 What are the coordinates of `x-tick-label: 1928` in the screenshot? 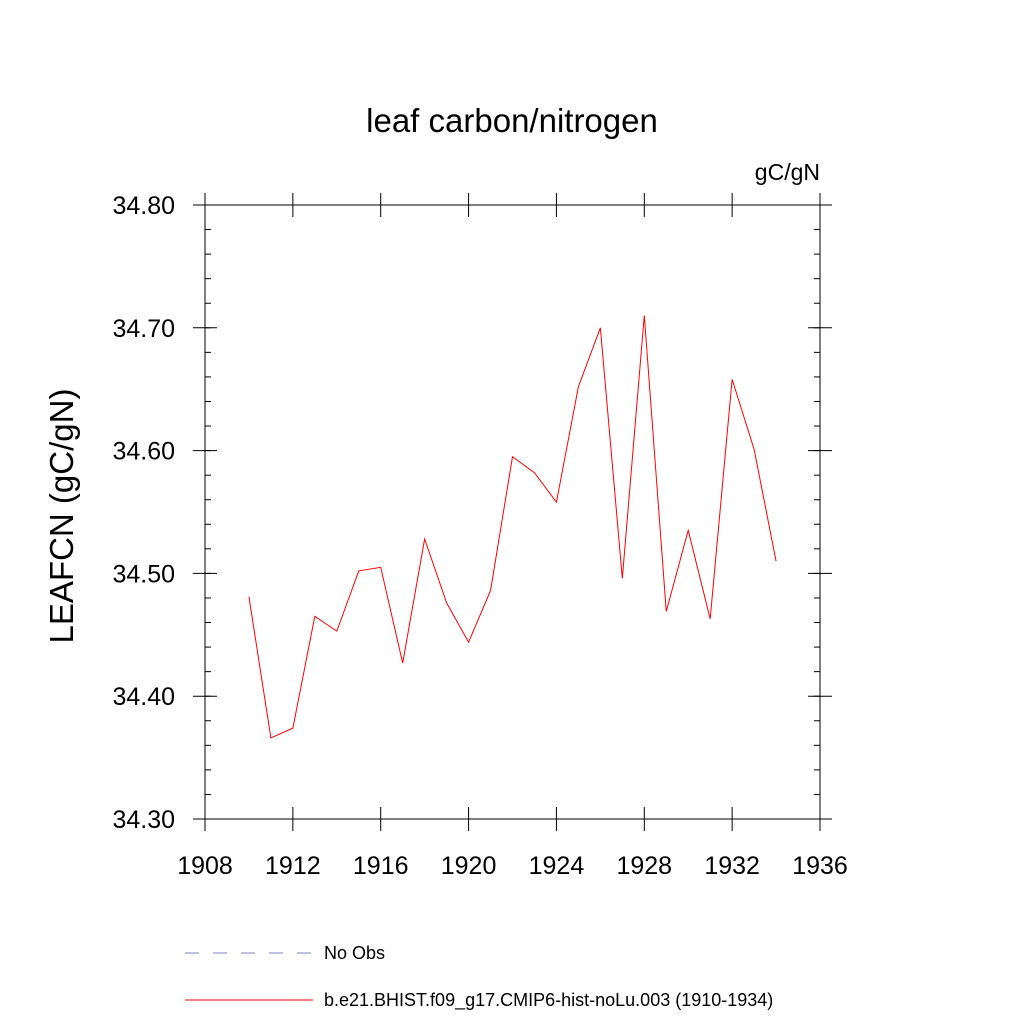 It's located at (644, 866).